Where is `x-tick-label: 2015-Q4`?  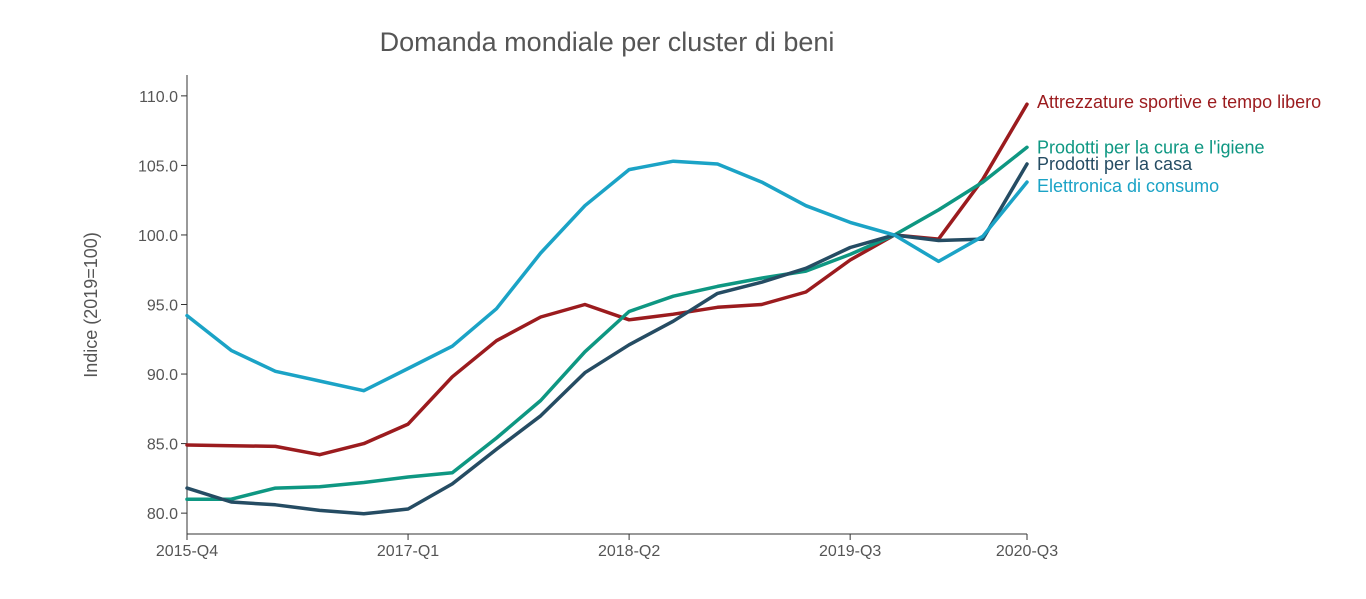 x-tick-label: 2015-Q4 is located at coordinates (187, 551).